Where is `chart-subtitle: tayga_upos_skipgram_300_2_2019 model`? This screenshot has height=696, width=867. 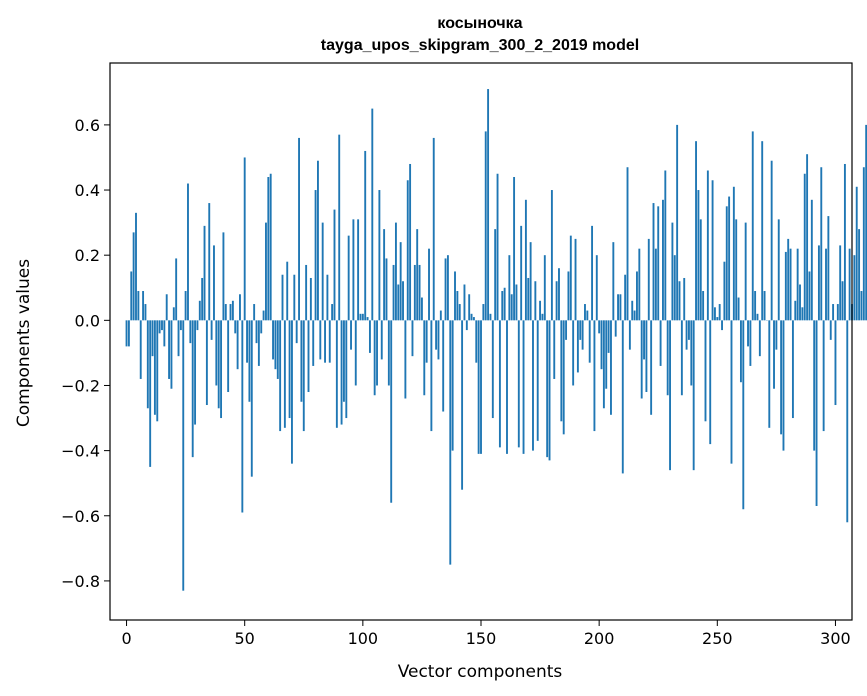 chart-subtitle: tayga_upos_skipgram_300_2_2019 model is located at coordinates (480, 45).